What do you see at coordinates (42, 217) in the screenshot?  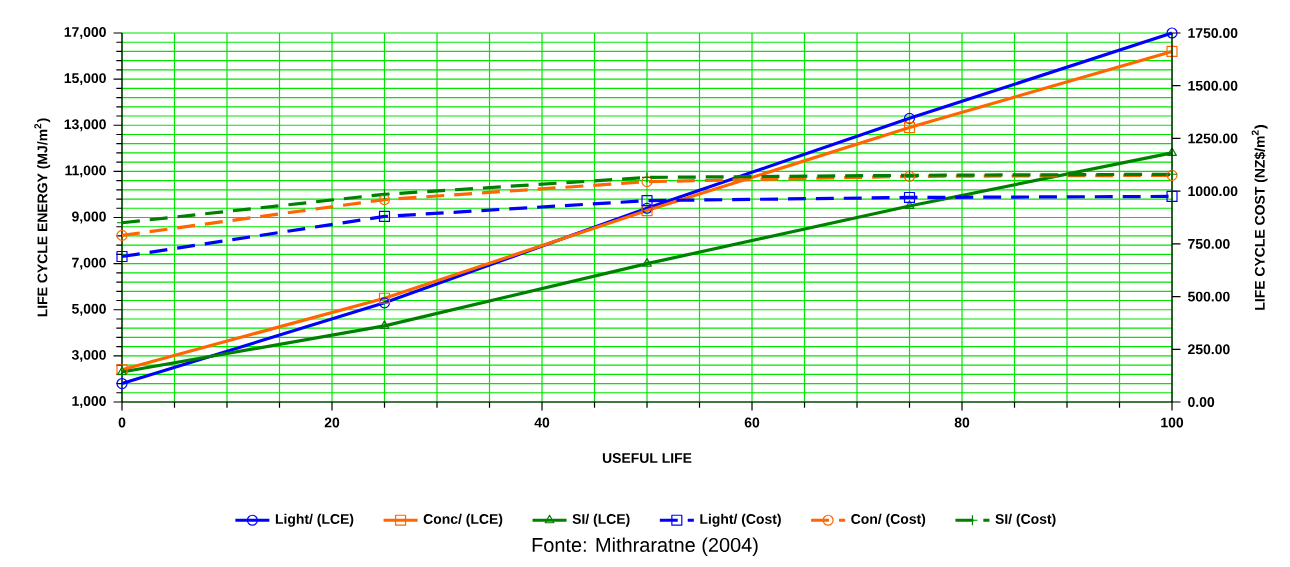 I see `y-axis-title: LIFE CYCLE ENERGY (MJ/m$^{2}$)` at bounding box center [42, 217].